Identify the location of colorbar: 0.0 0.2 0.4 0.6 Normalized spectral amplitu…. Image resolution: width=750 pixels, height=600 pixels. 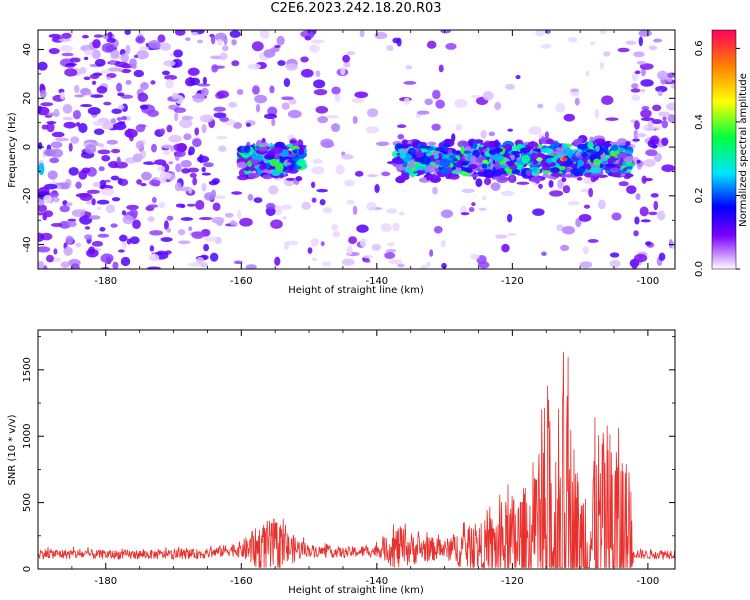
(721, 153).